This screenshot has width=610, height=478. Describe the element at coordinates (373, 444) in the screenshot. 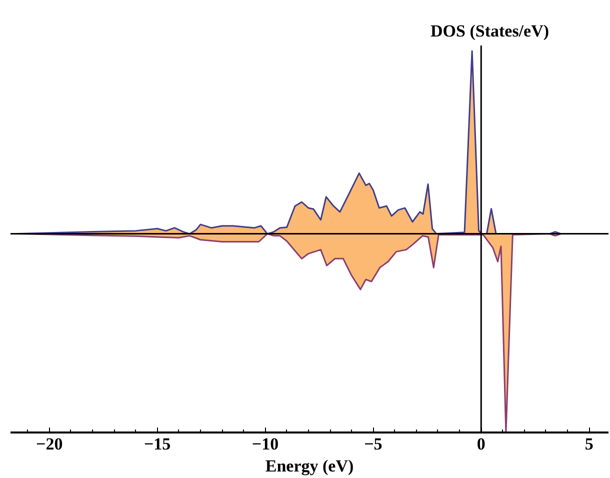

I see `x-tick-label: −5` at that location.